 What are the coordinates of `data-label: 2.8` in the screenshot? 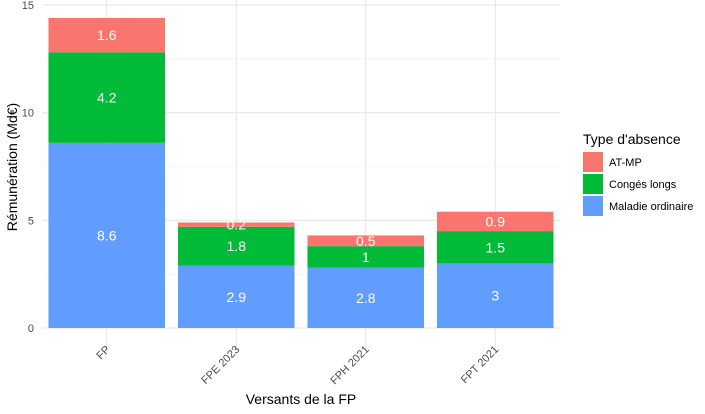 It's located at (366, 298).